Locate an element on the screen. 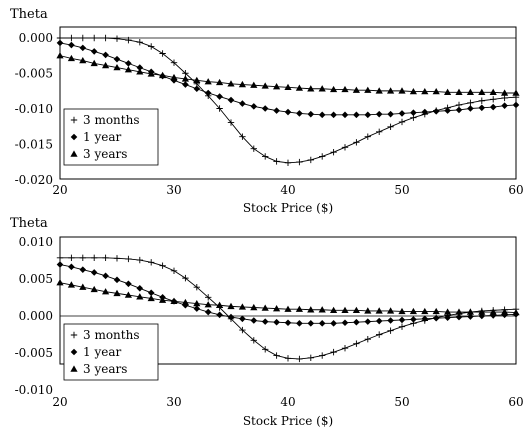  y-tick-labels: 0.010 0.005 0.000 -0.005 -0.010 is located at coordinates (34, 316).